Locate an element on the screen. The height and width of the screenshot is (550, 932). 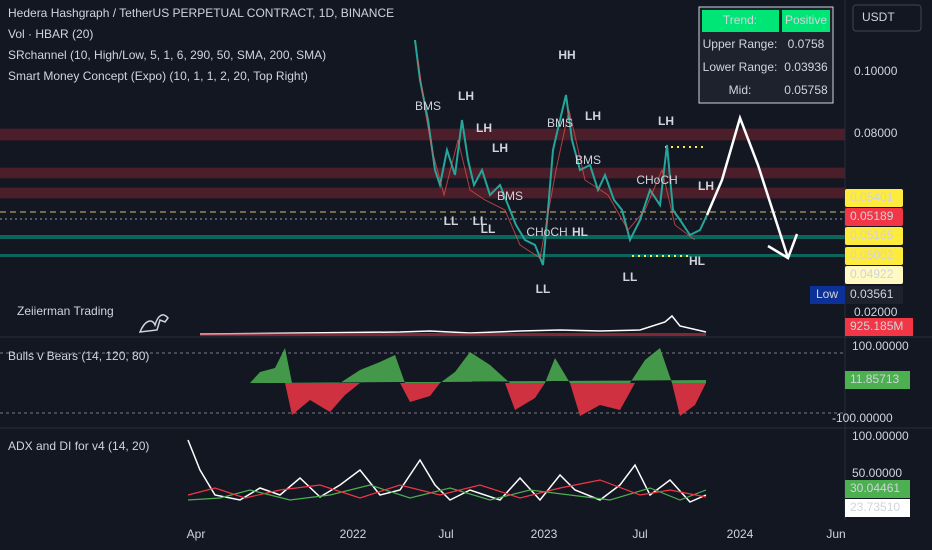
table-label: Lower Range: is located at coordinates (740, 67).